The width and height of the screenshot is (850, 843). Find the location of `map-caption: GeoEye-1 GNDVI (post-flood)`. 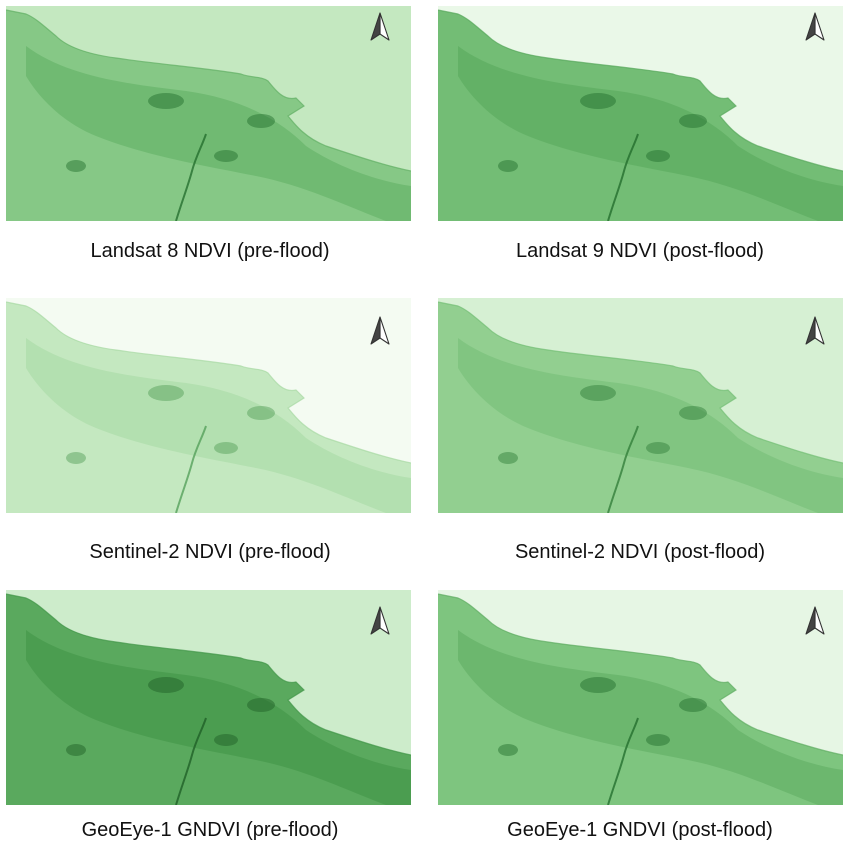

map-caption: GeoEye-1 GNDVI (post-flood) is located at coordinates (640, 830).